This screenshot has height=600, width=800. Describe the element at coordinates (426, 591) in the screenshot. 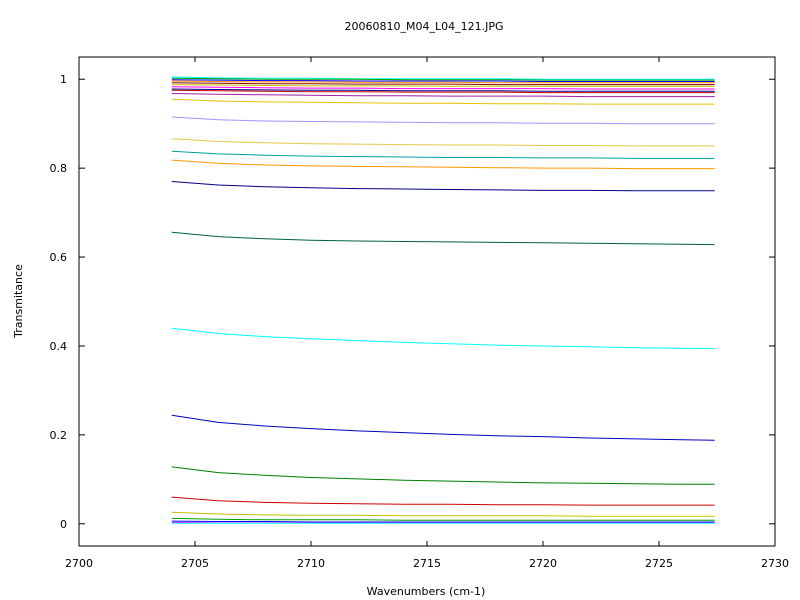

I see `x-axis-title: Wavenumbers (cm-1)` at that location.